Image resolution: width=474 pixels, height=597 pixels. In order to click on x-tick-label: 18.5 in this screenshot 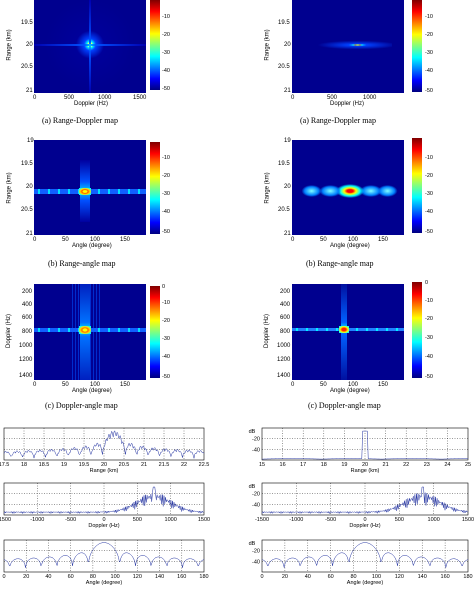, I will do `click(44, 465)`.